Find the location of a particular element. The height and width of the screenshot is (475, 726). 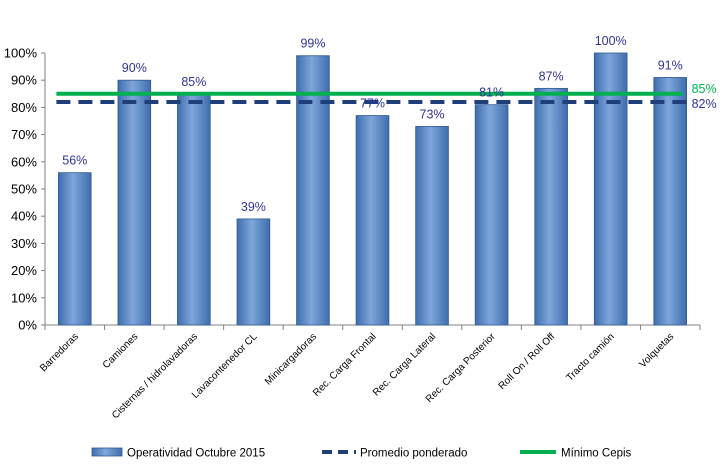

y-tick-label: 80% is located at coordinates (24, 107).